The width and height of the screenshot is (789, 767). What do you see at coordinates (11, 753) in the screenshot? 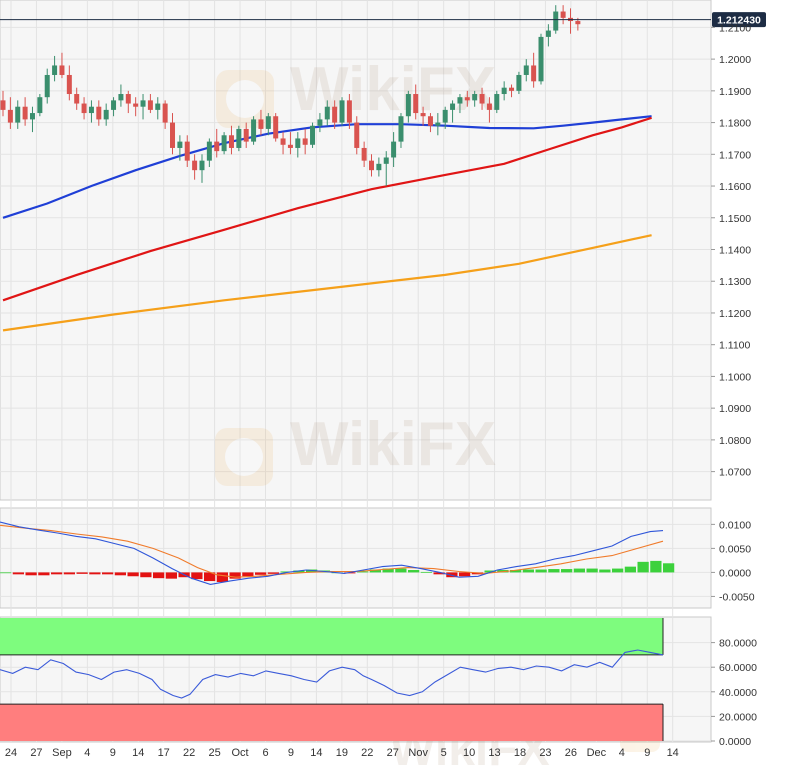
I see `date-tick-label: 24` at bounding box center [11, 753].